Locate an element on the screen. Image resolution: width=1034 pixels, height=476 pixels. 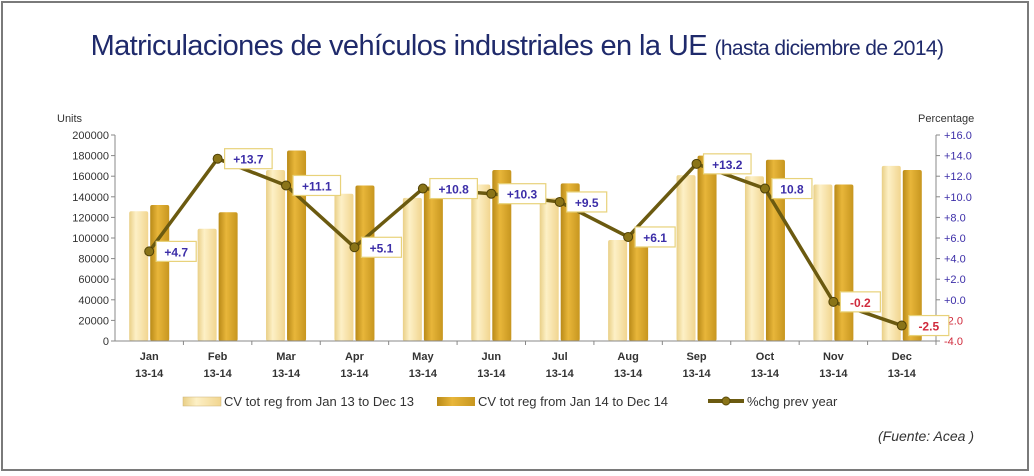
pct-label: +9.5 is located at coordinates (587, 203).